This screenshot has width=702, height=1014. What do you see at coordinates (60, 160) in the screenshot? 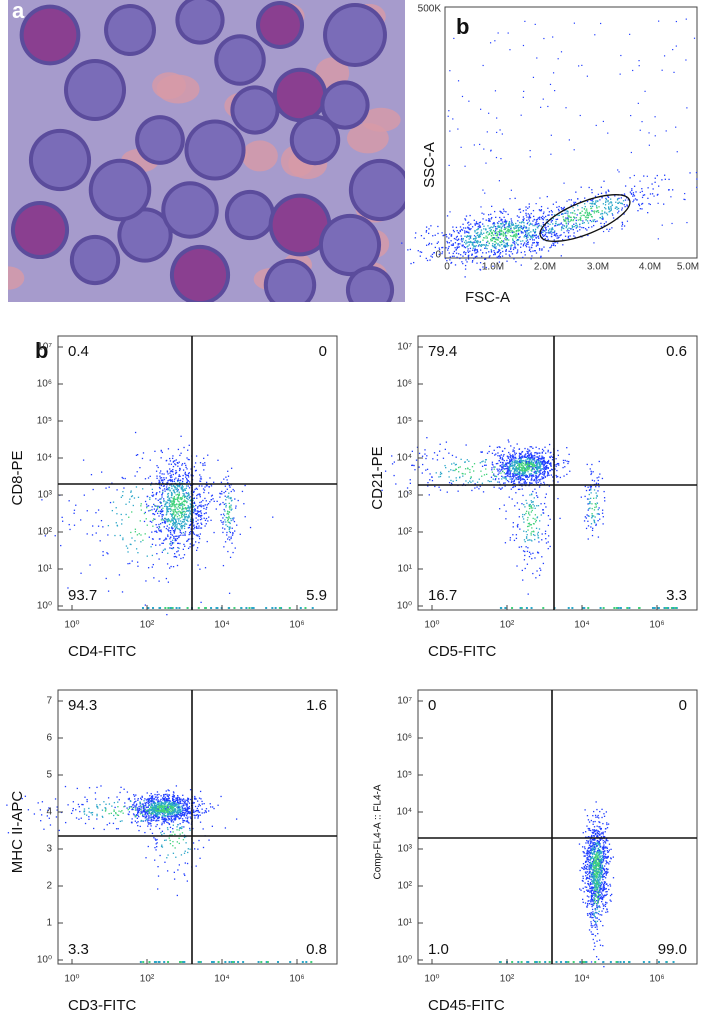
I see `cell-nucleus` at bounding box center [60, 160].